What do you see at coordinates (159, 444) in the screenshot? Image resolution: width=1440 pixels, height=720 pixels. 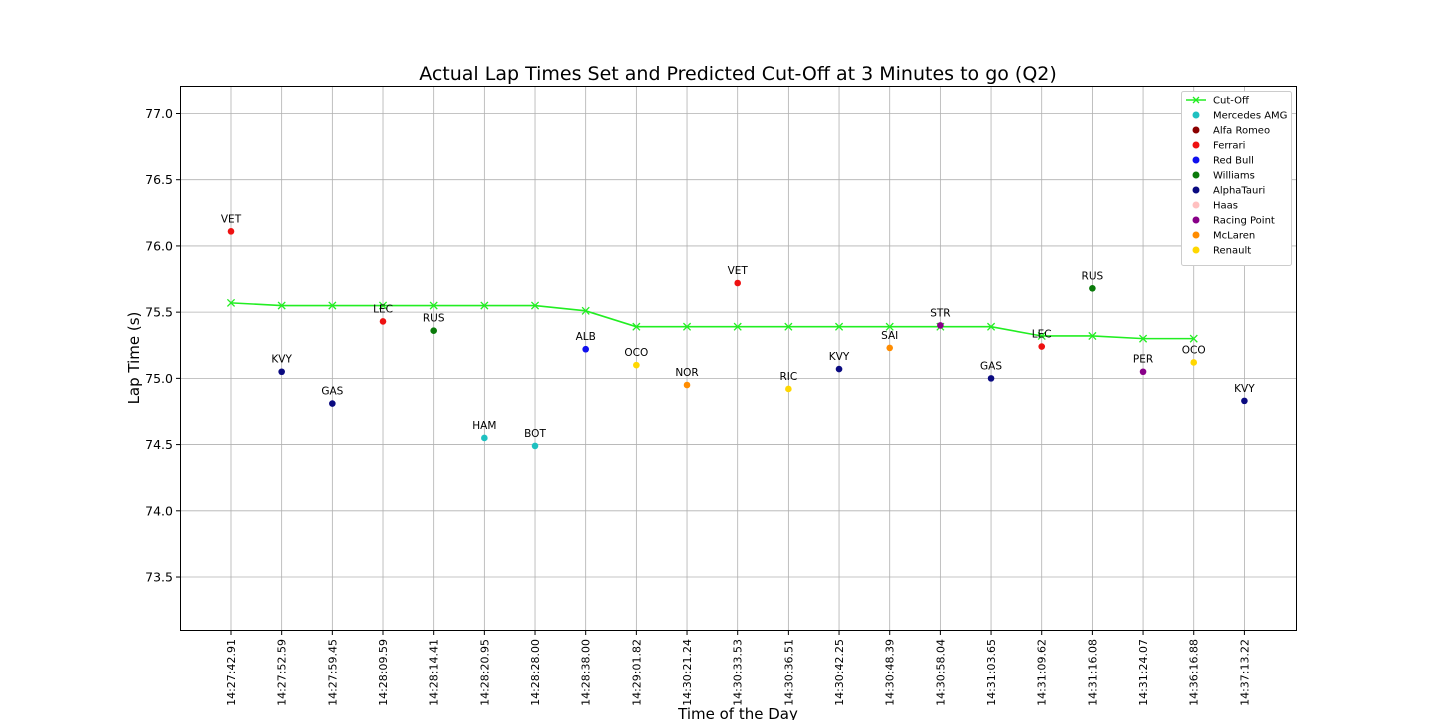 I see `y-tick-label: 74.5` at bounding box center [159, 444].